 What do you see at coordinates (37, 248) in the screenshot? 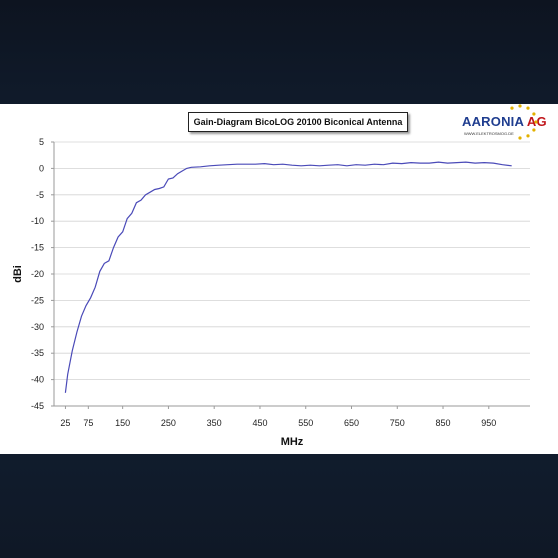
I see `y-tick-label: -15` at bounding box center [37, 248].